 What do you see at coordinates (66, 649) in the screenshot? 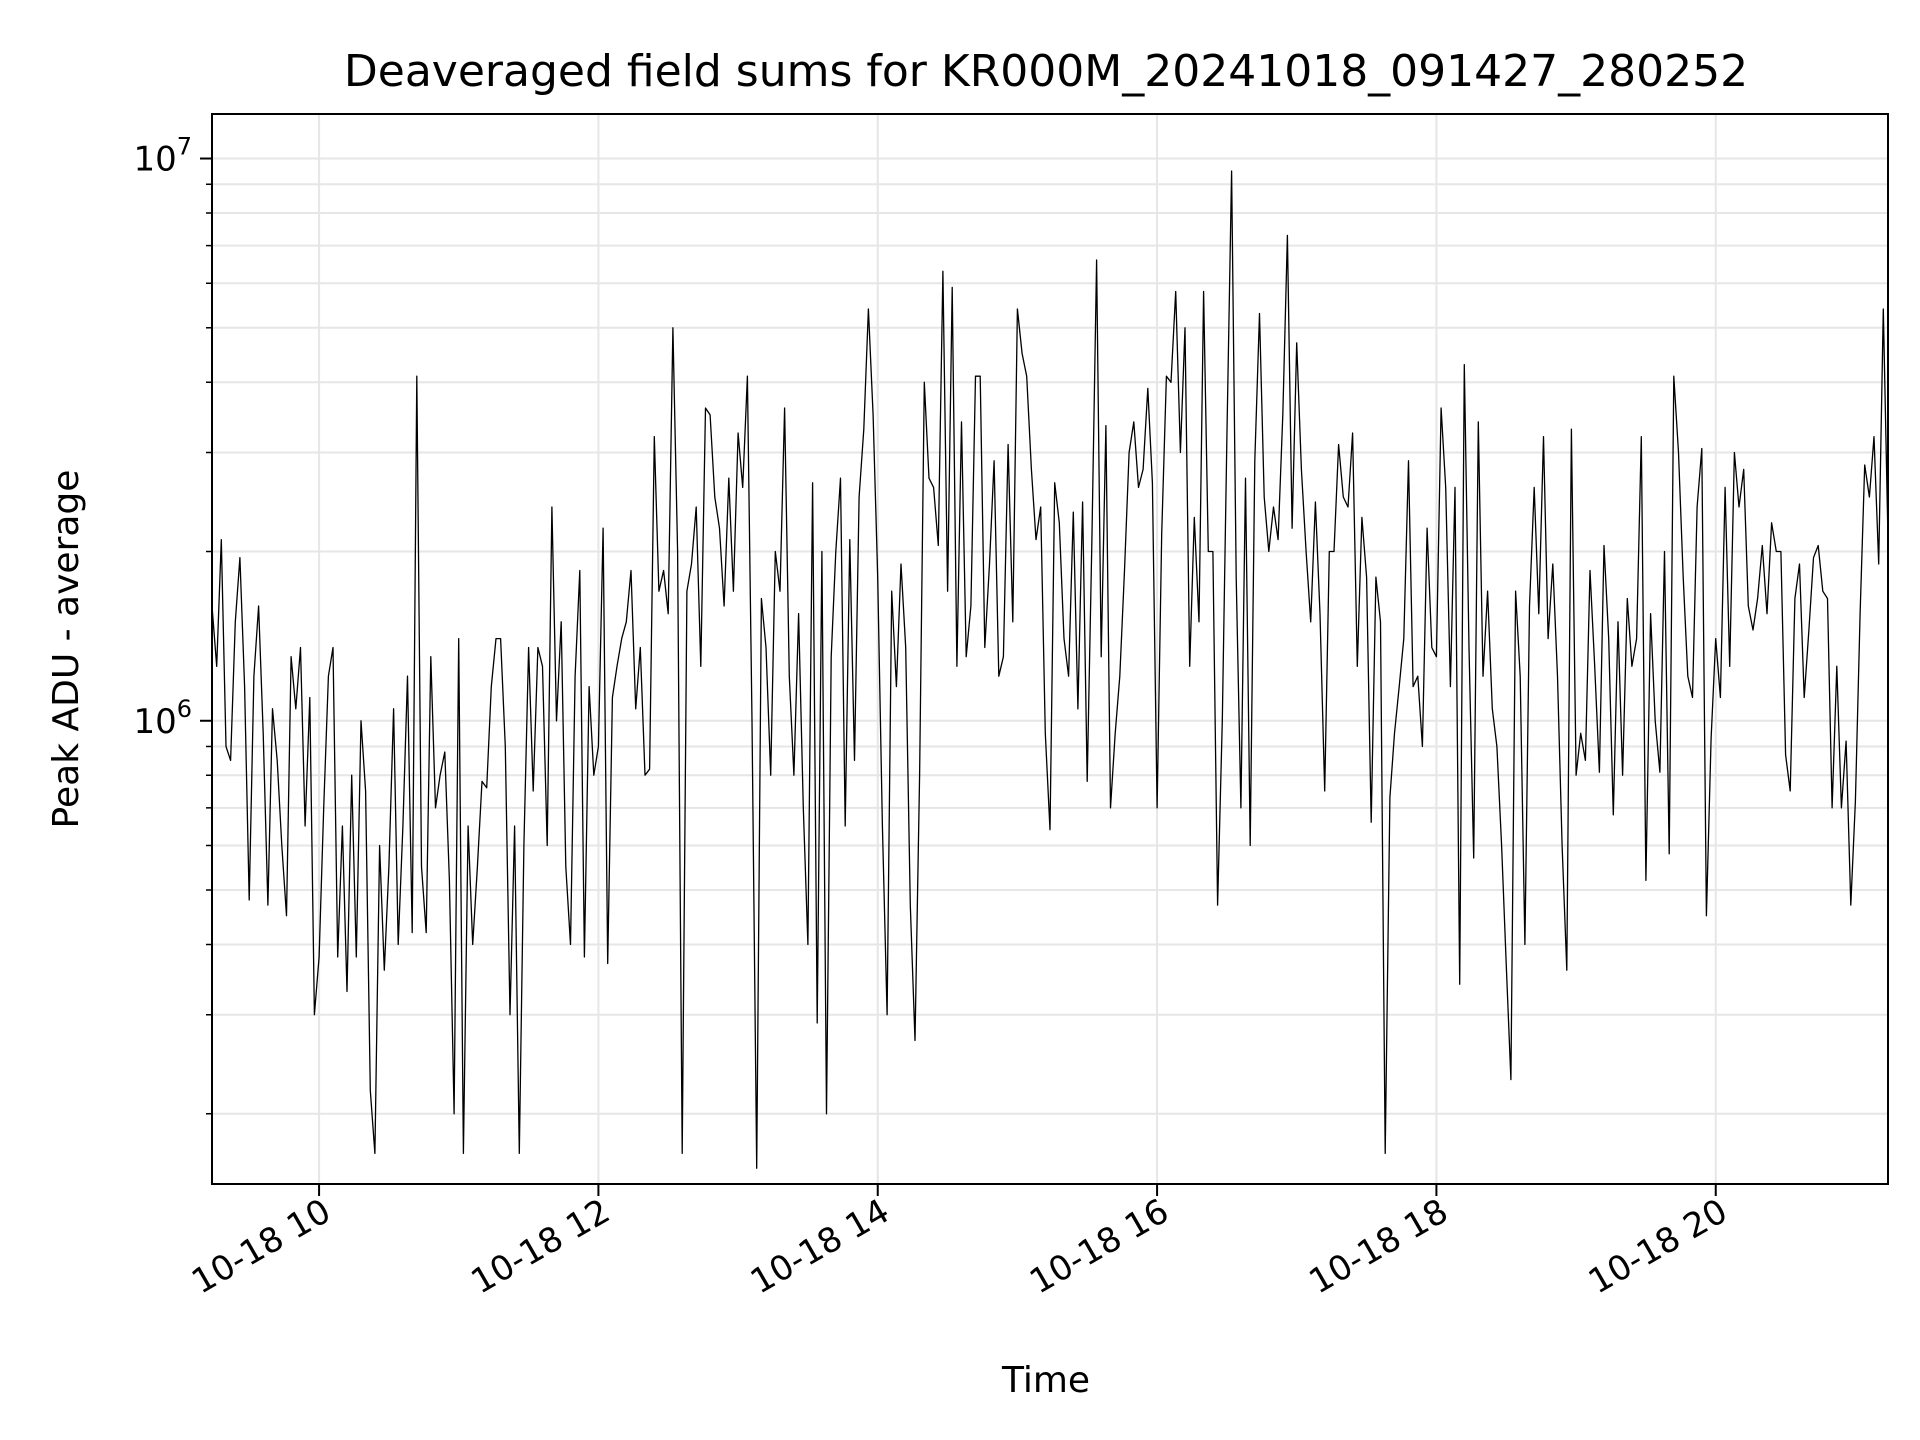
I see `y-axis-label: Peak ADU - average` at bounding box center [66, 649].